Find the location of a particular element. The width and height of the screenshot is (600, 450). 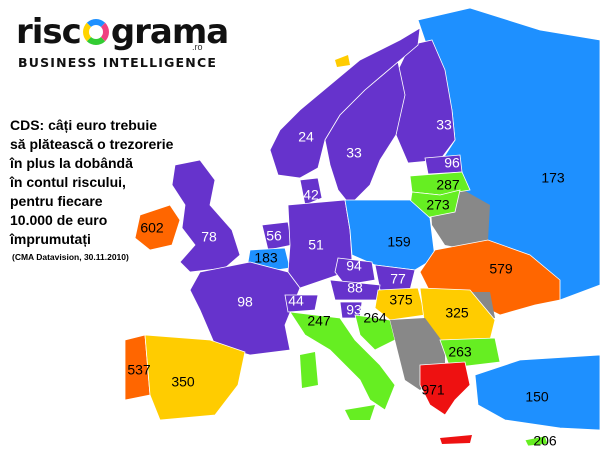

region-ireland is located at coordinates (157, 227).